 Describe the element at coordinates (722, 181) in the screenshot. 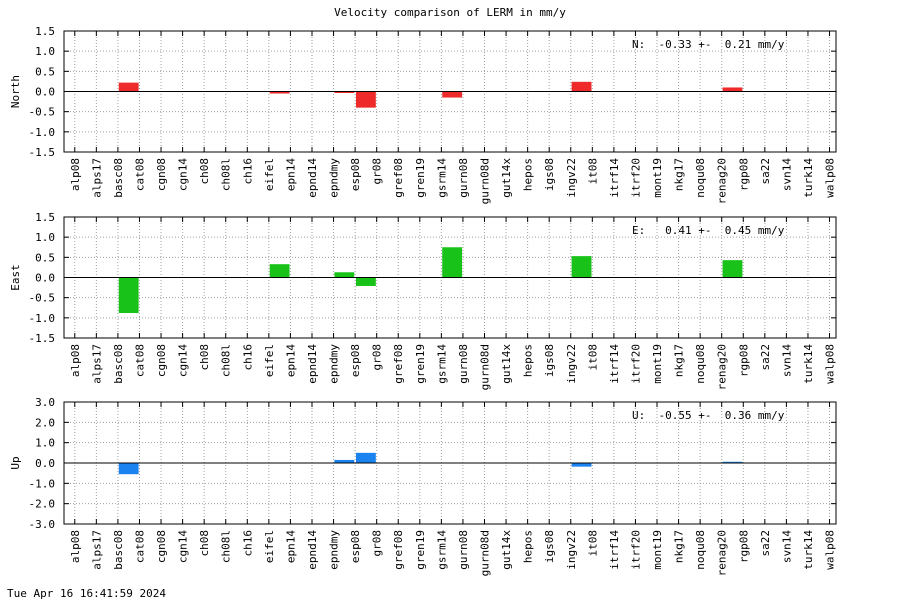

I see `x-tick-label: renag20` at that location.